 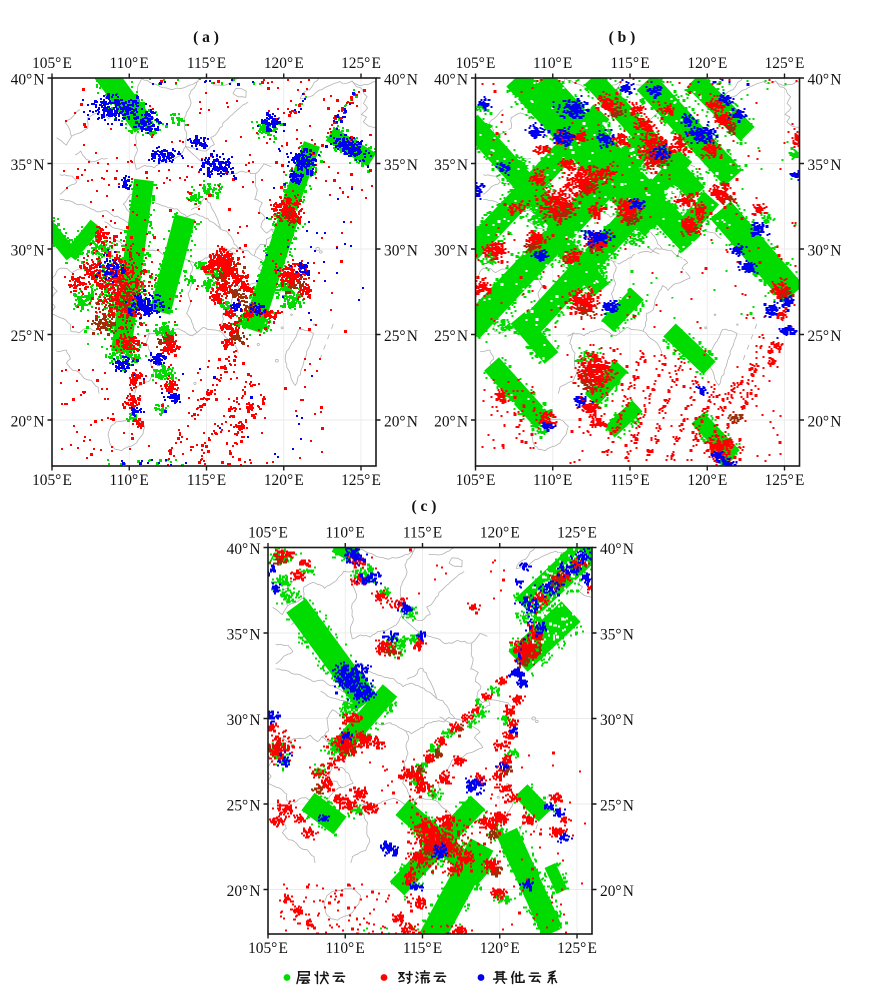 What do you see at coordinates (206, 37) in the screenshot?
I see `svg-text: ( a )` at bounding box center [206, 37].